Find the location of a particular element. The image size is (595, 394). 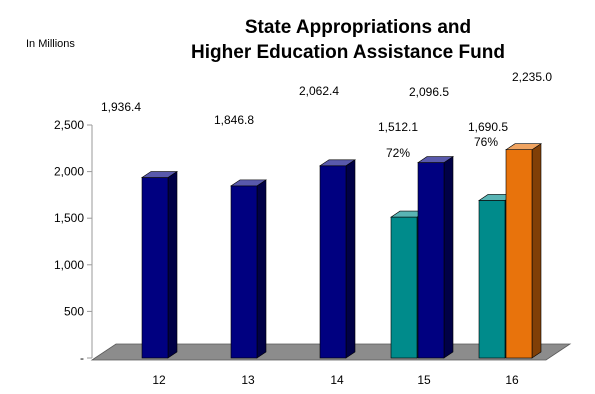

data-label: 2,096.5 is located at coordinates (429, 92).